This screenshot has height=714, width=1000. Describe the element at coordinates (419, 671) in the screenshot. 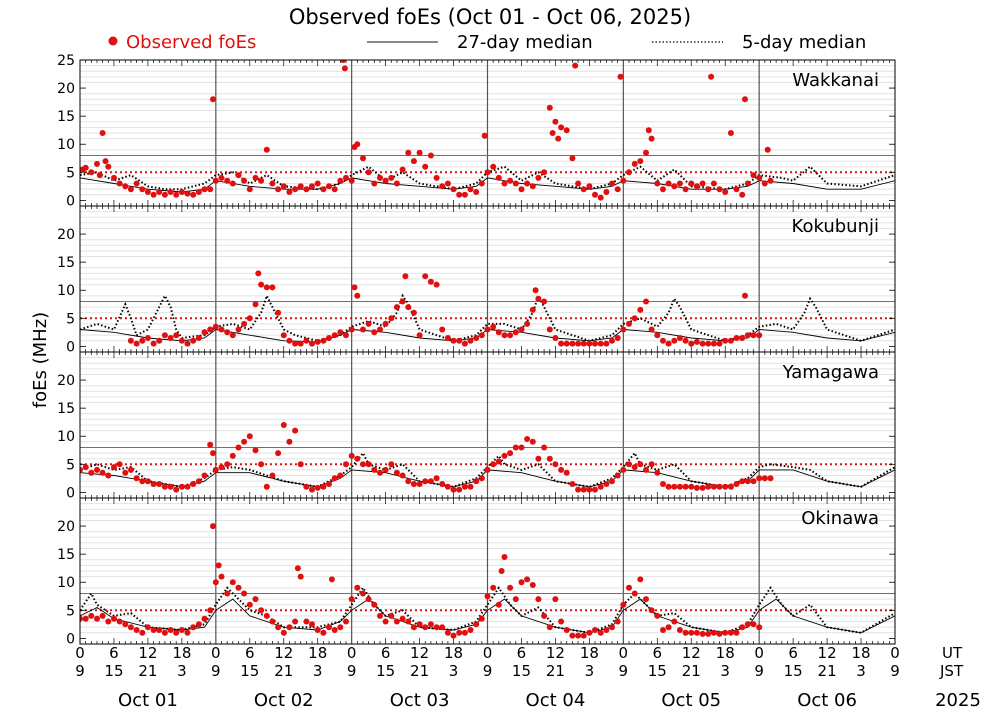

I see `jst-tick-label: 21` at that location.